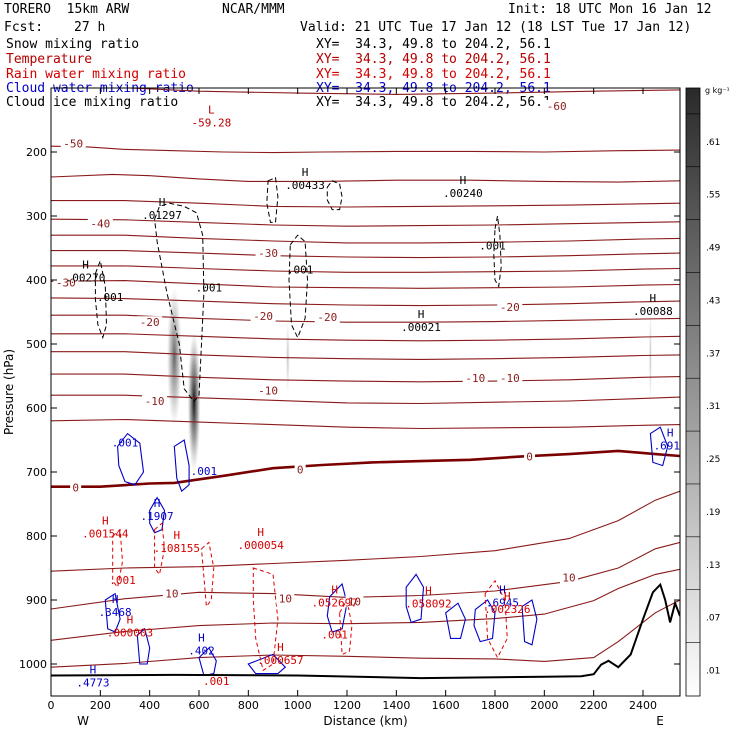 The height and width of the screenshot is (740, 740). Describe the element at coordinates (433, 102) in the screenshot. I see `field-xy-cloud-ice: XY= 34.3, 49.8 to 204.2, 56.1` at that location.